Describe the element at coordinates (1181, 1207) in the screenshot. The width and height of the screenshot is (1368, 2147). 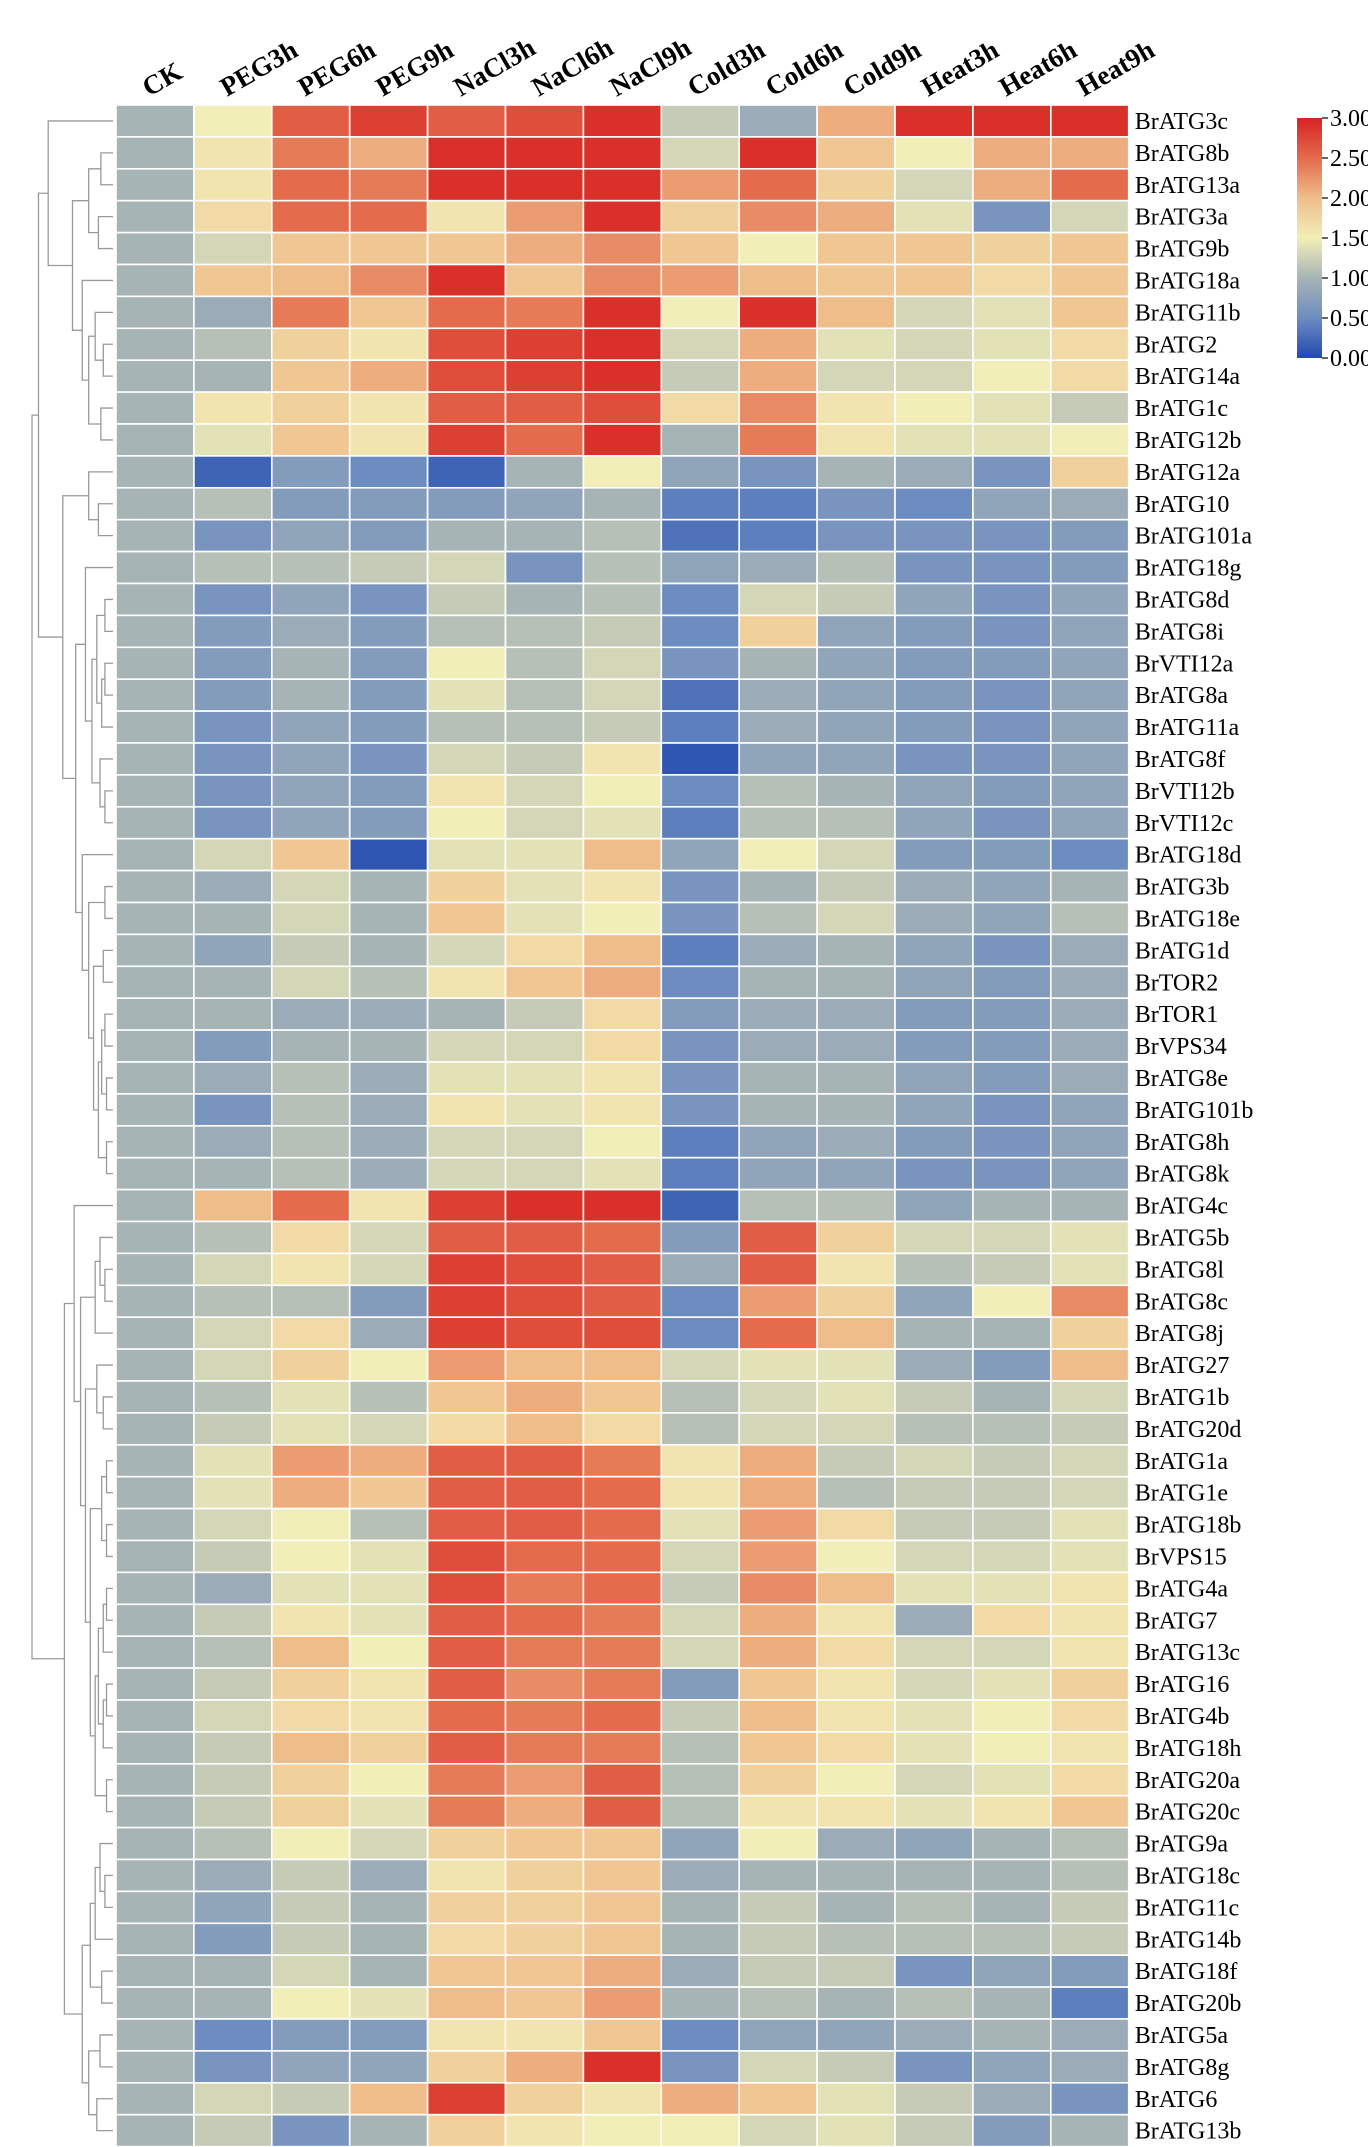
I see `row-label: BrATG4c` at that location.